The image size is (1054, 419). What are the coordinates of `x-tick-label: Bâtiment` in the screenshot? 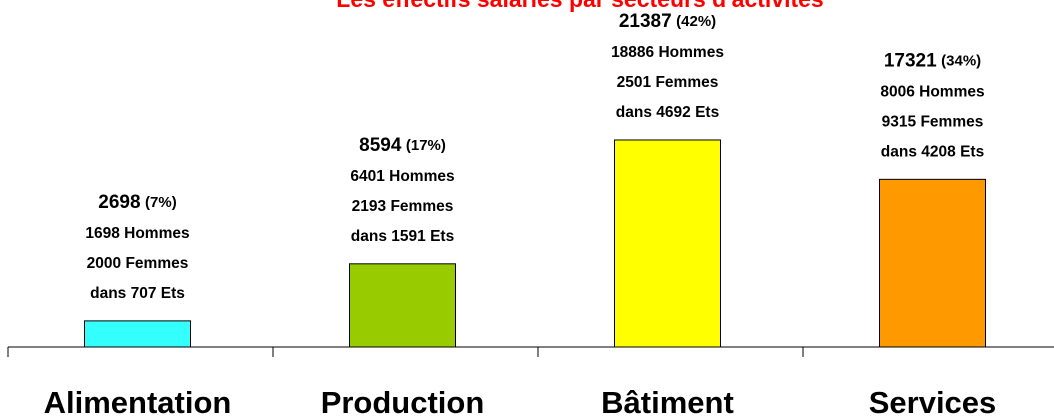 It's located at (667, 402).